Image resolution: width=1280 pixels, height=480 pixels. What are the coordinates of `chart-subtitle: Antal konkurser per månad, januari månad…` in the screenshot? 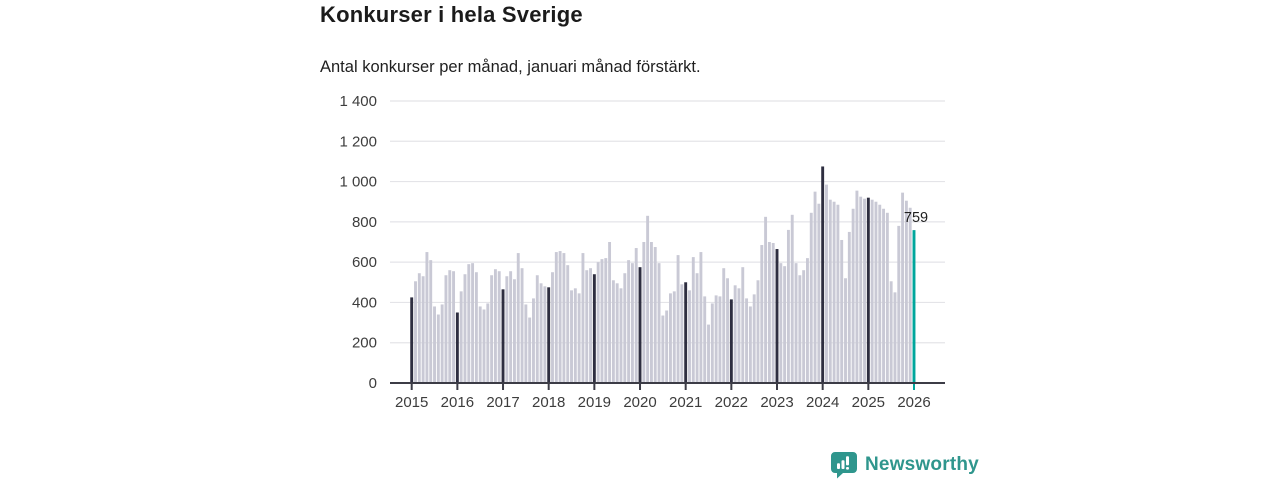 It's located at (510, 67).